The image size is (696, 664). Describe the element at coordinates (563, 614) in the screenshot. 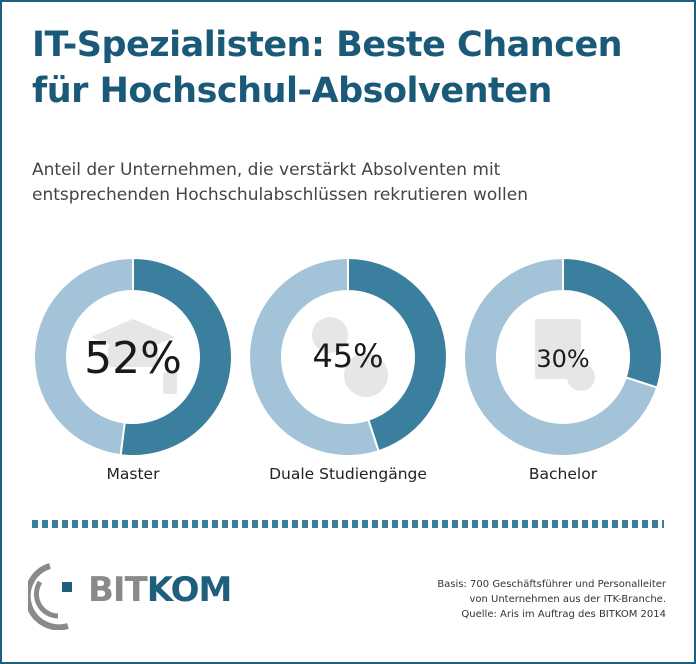

I see `note-line-3: Quelle: Aris im Auftrag des BITKOM 2014` at that location.